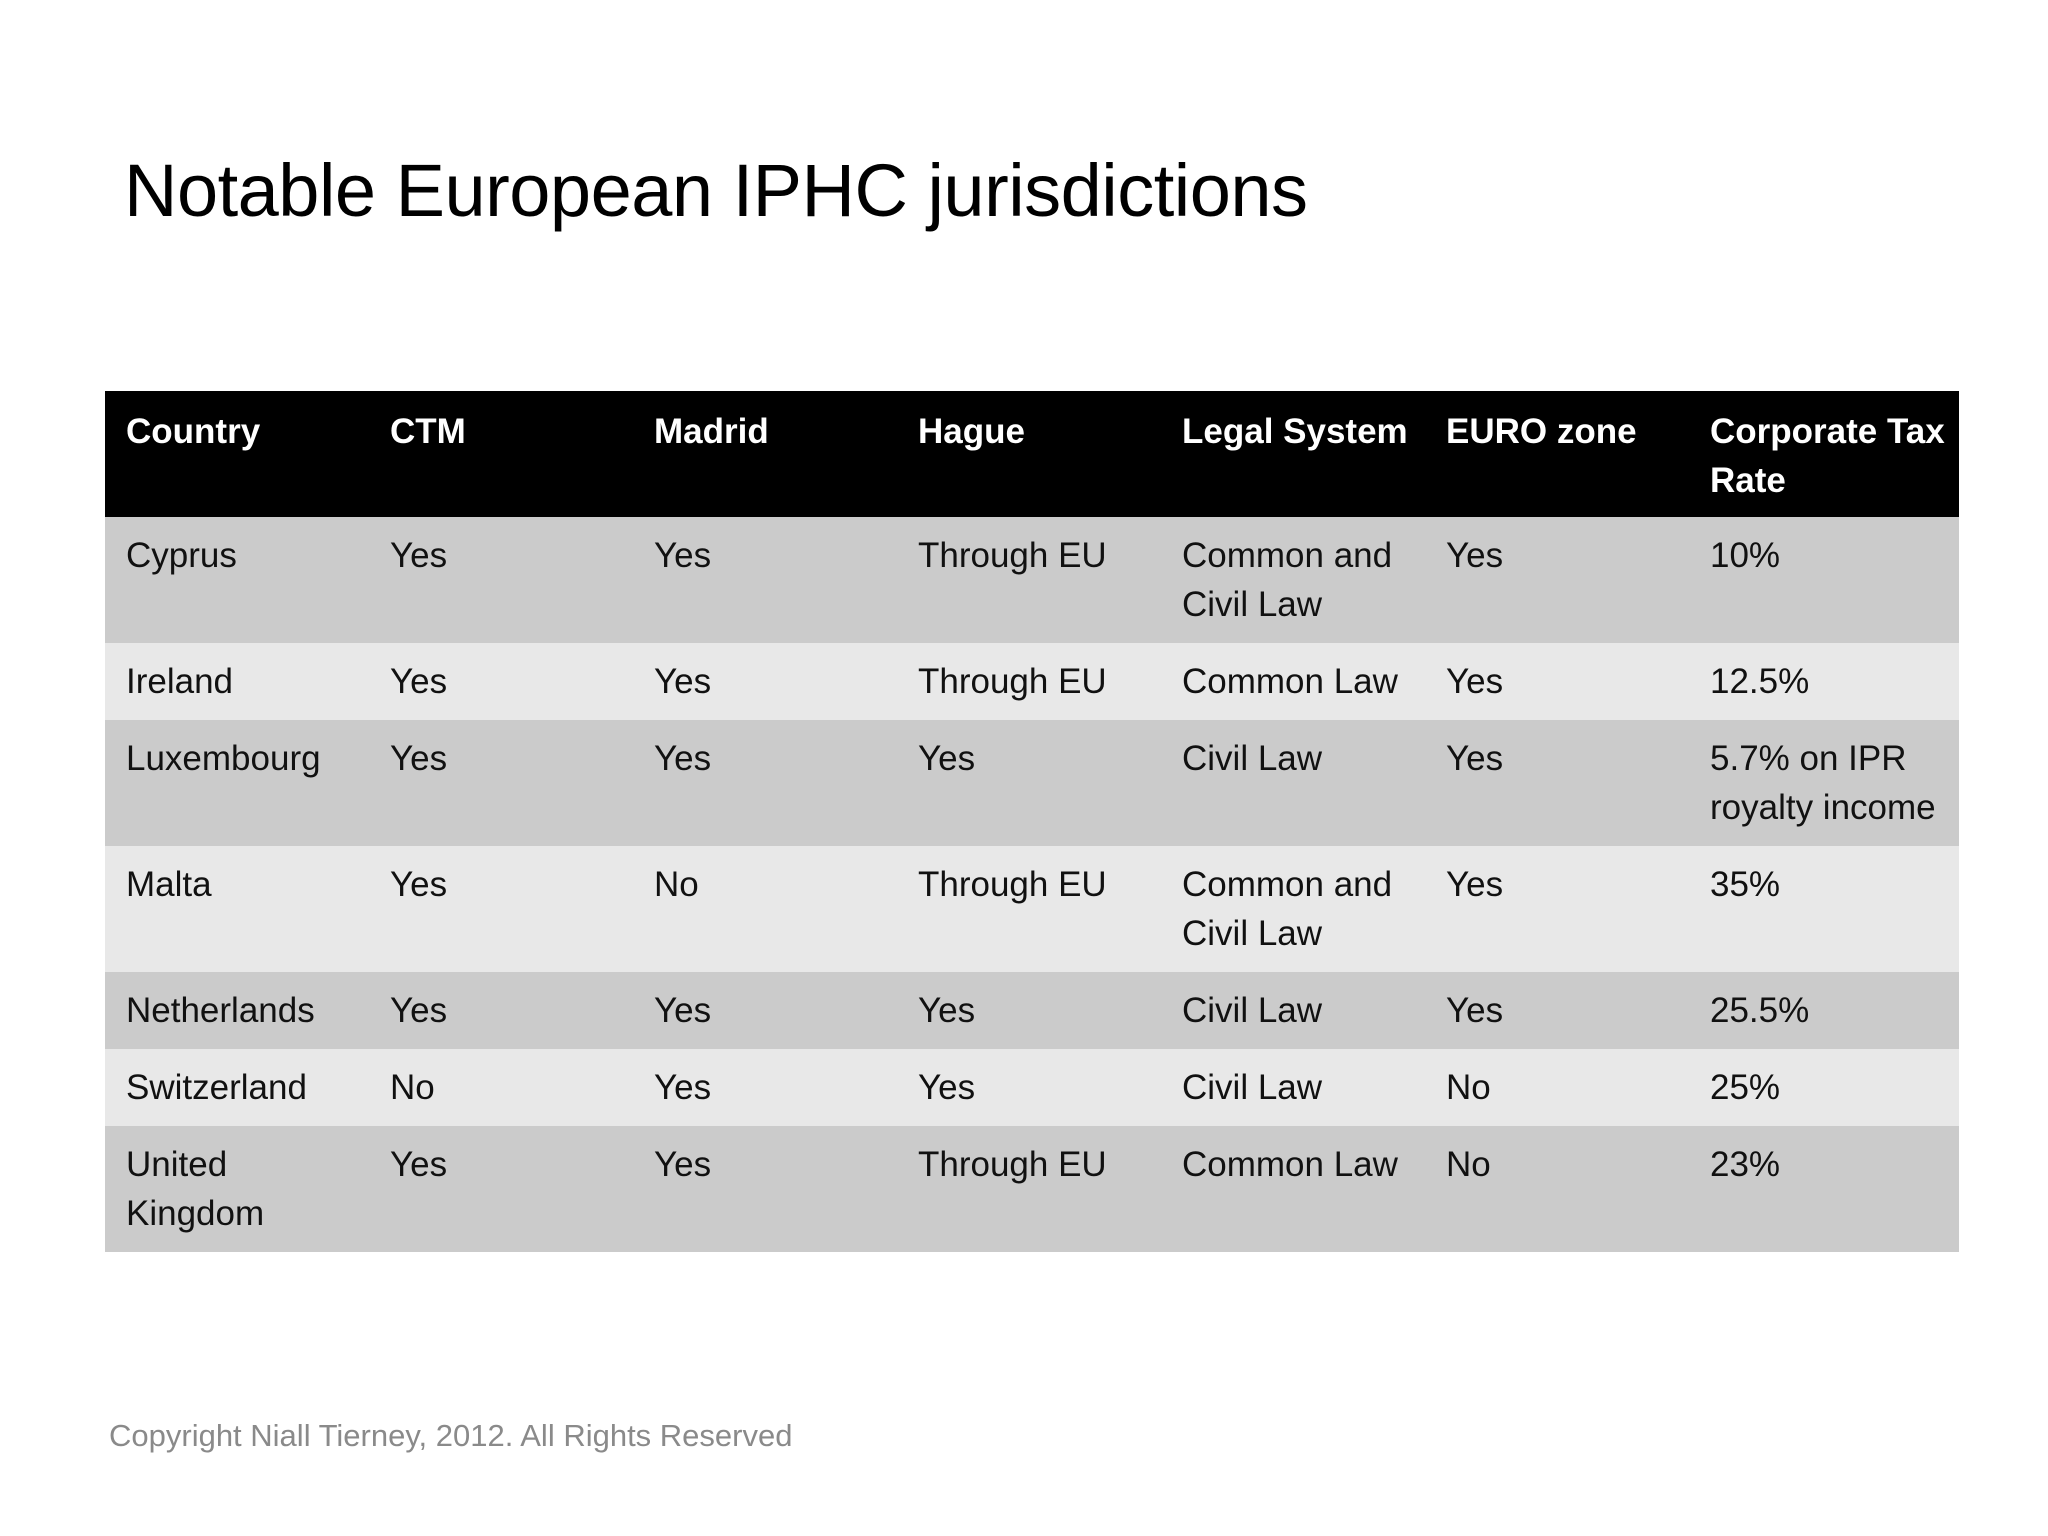 The height and width of the screenshot is (1536, 2048). Describe the element at coordinates (676, 884) in the screenshot. I see `cell-madrid: No` at that location.